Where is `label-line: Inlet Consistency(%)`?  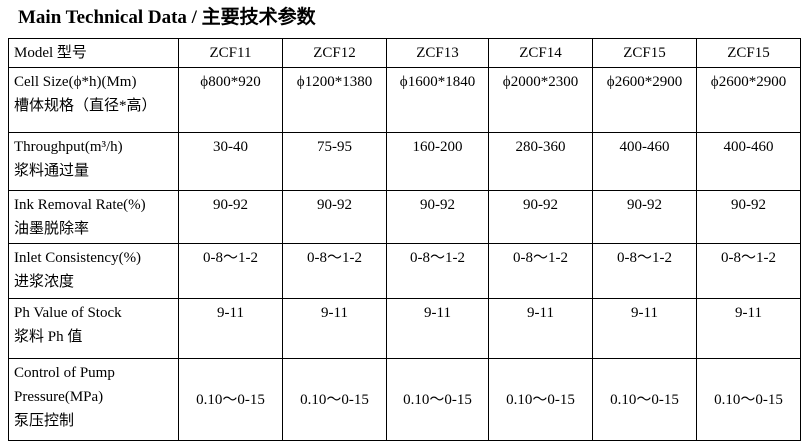 label-line: Inlet Consistency(%) is located at coordinates (78, 258).